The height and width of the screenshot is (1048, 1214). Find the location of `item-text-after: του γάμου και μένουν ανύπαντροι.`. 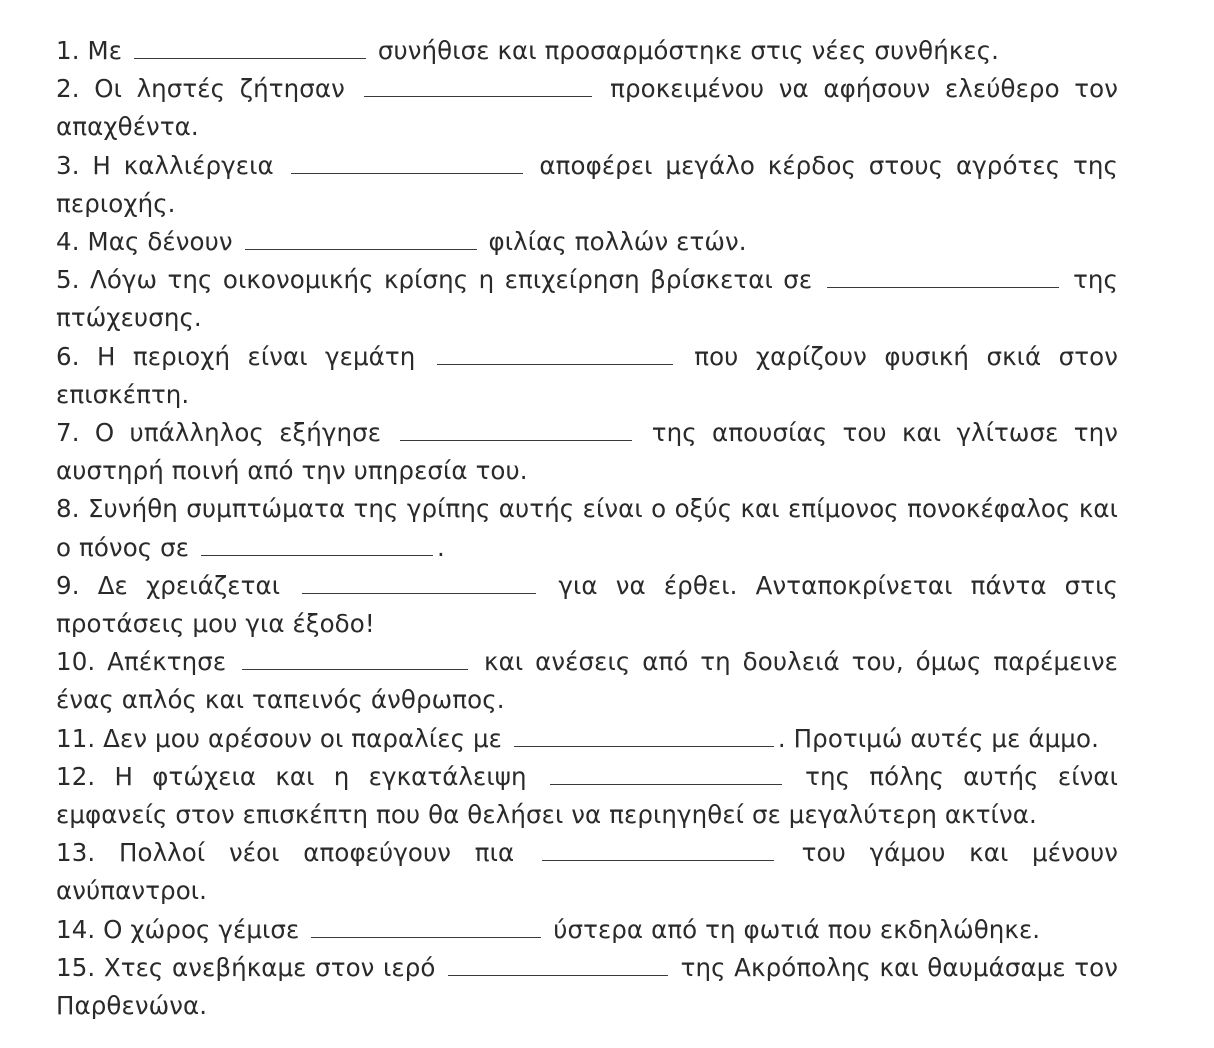

item-text-after: του γάμου και μένουν ανύπαντροι. is located at coordinates (587, 872).